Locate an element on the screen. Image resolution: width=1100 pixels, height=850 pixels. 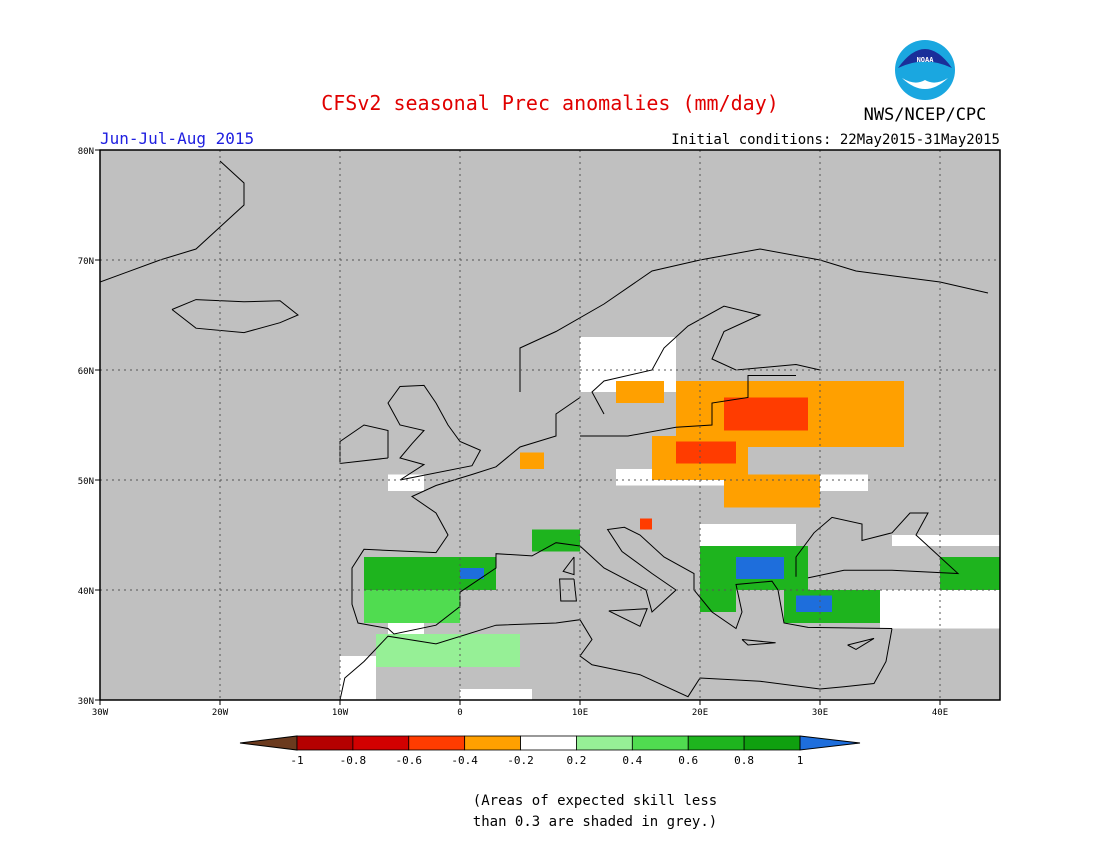
lon-tick-label: 20W is located at coordinates (220, 713).